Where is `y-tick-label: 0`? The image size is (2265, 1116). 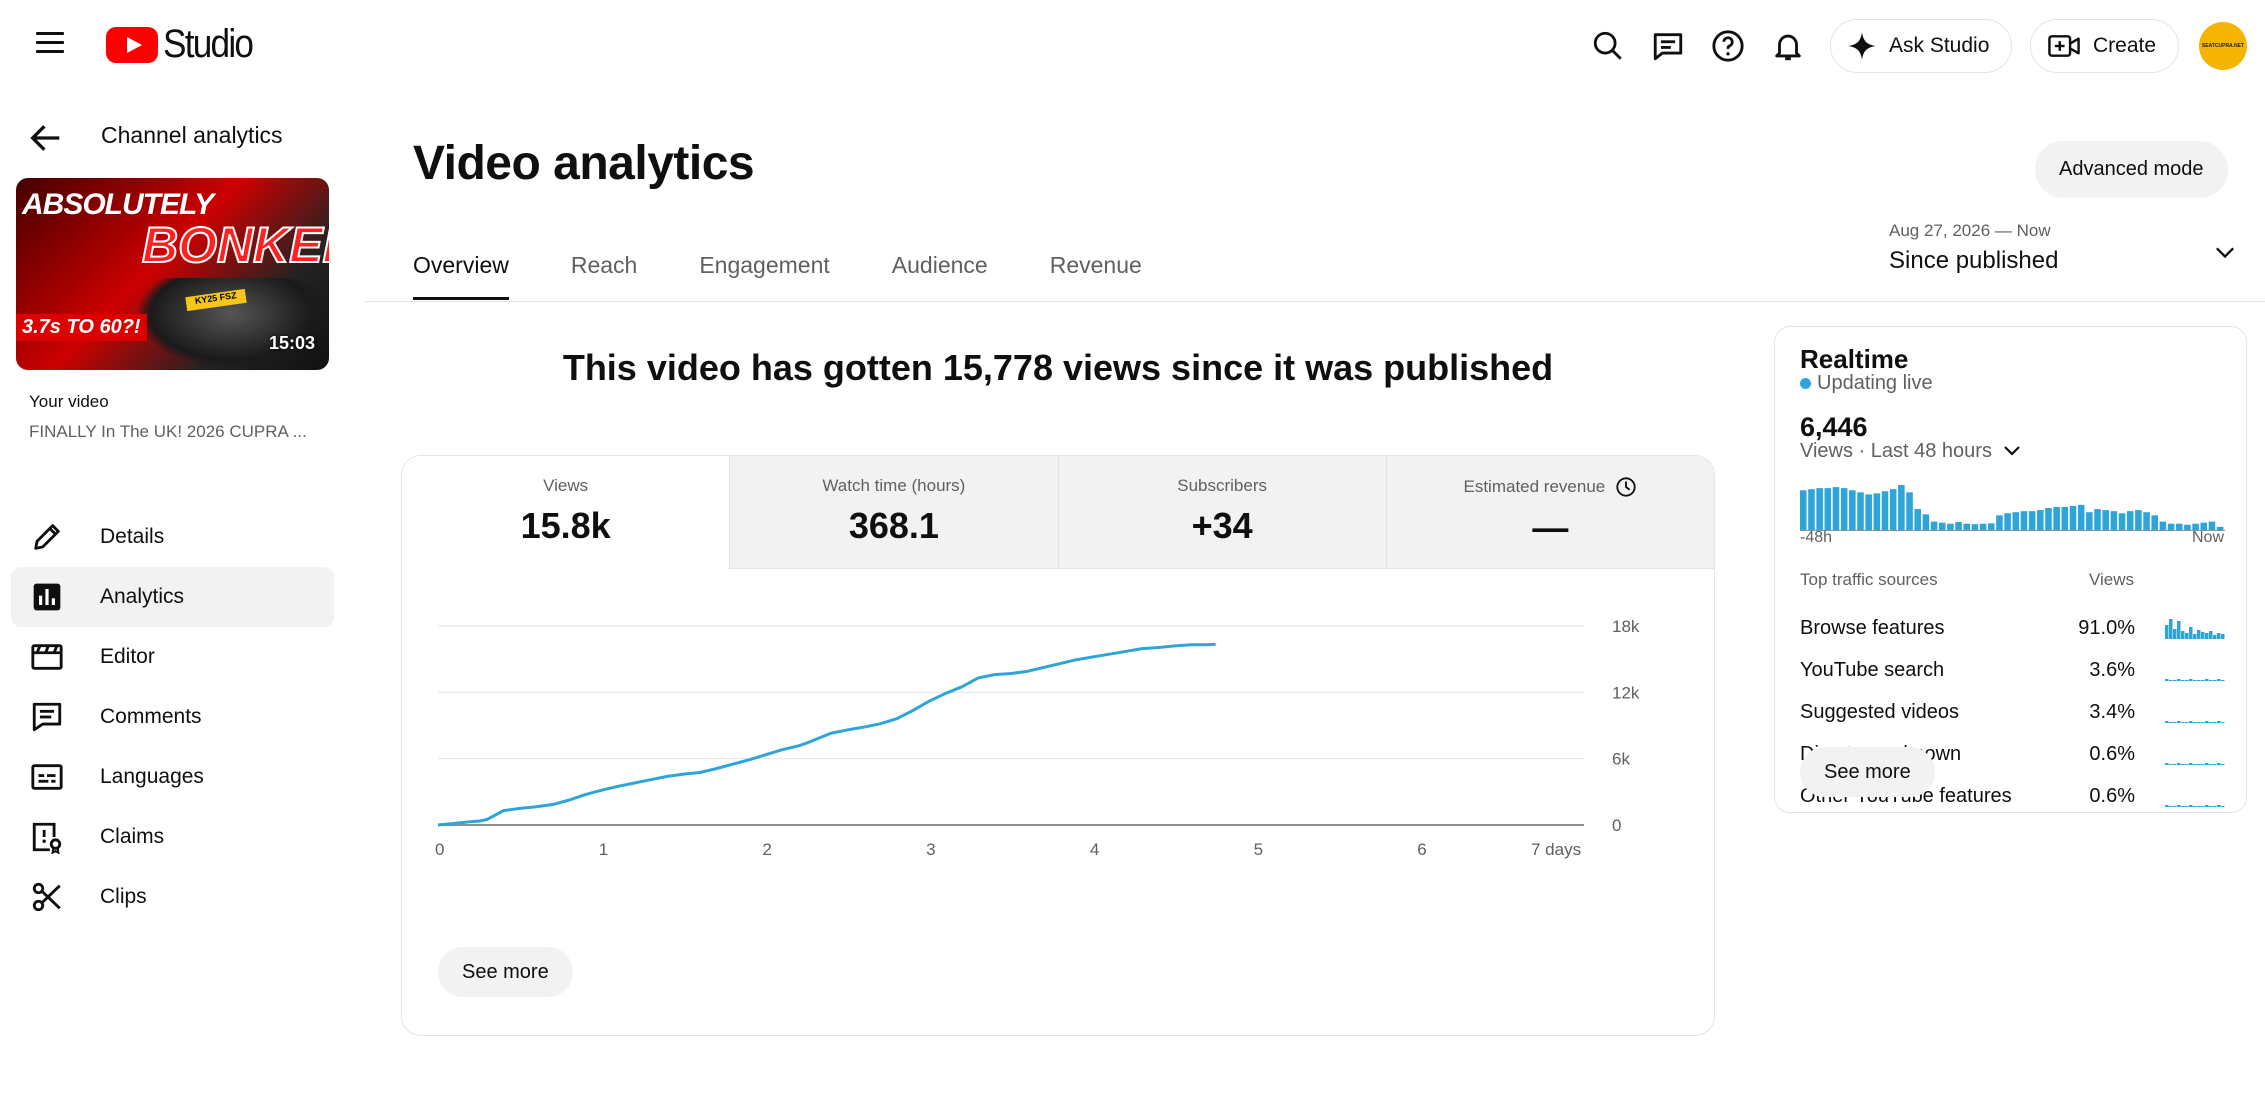 y-tick-label: 0 is located at coordinates (1616, 825).